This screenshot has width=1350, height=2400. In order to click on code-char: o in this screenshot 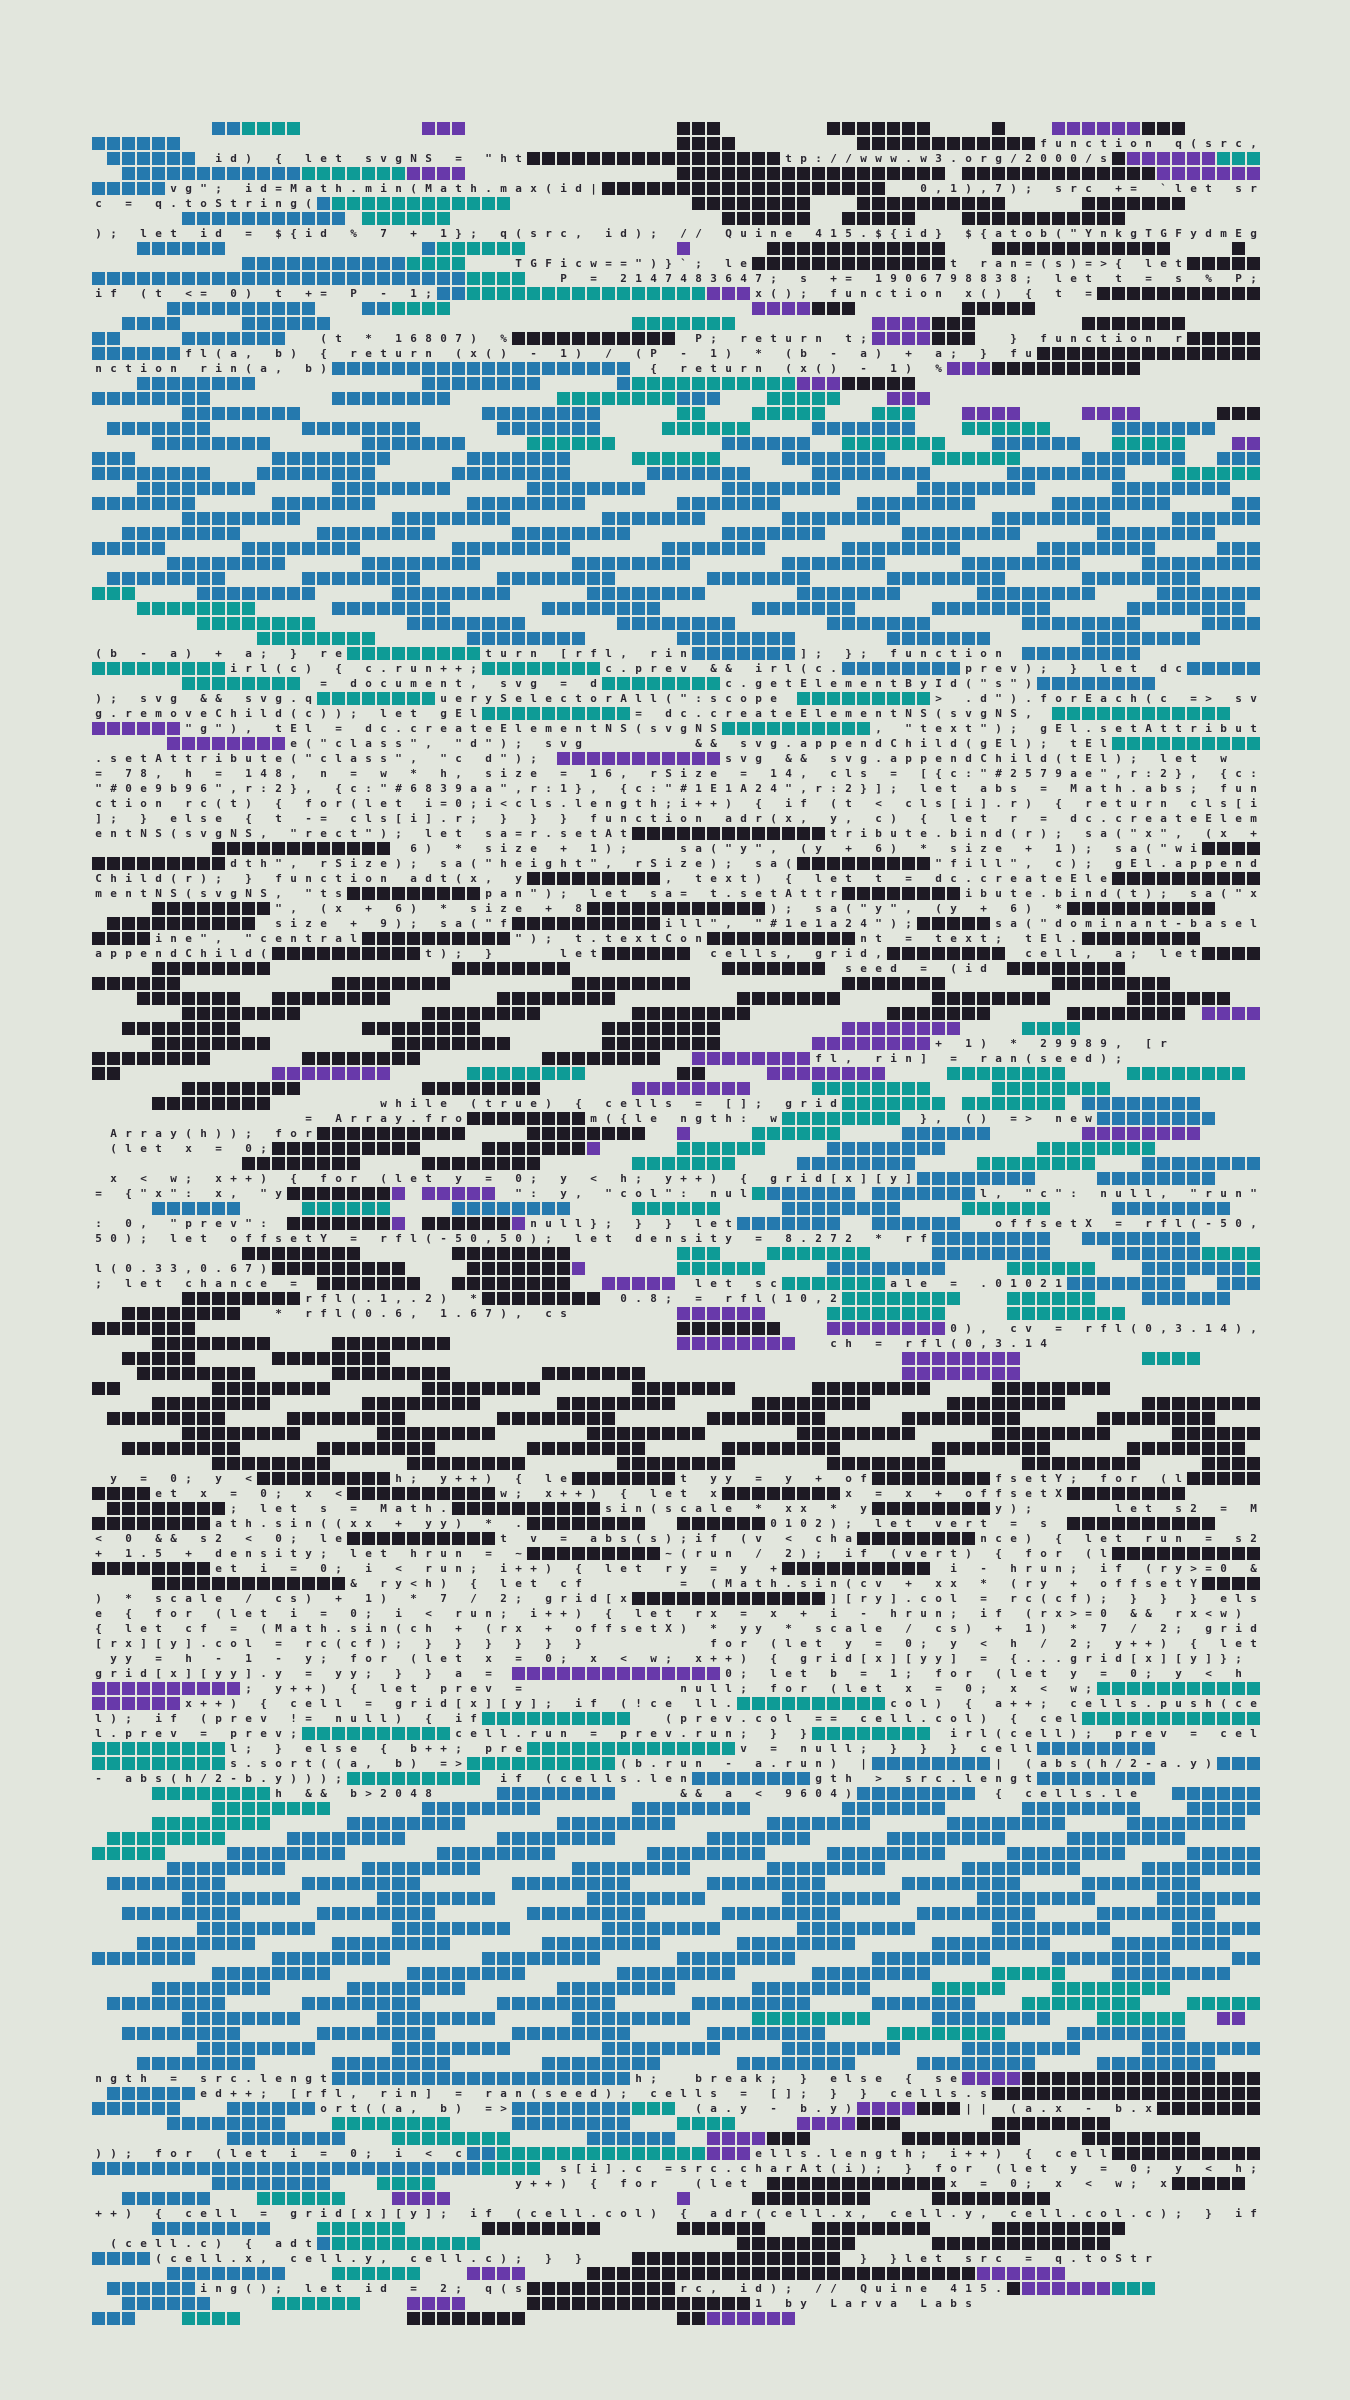, I will do `click(683, 938)`.